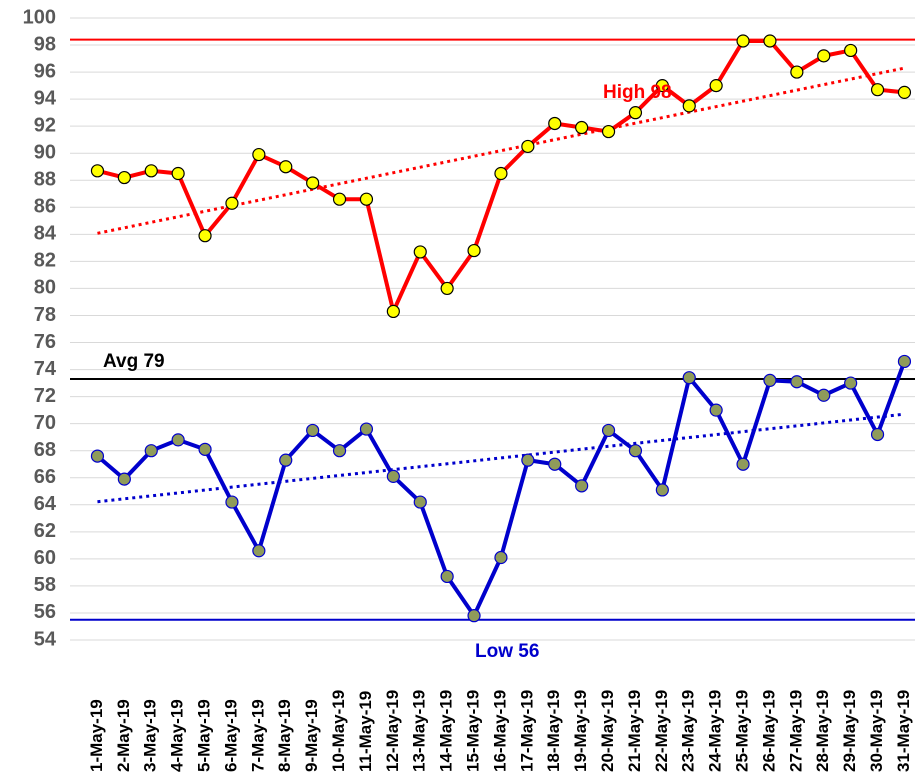 The image size is (917, 780). I want to click on x-tick-label: 29-May-19, so click(849, 731).